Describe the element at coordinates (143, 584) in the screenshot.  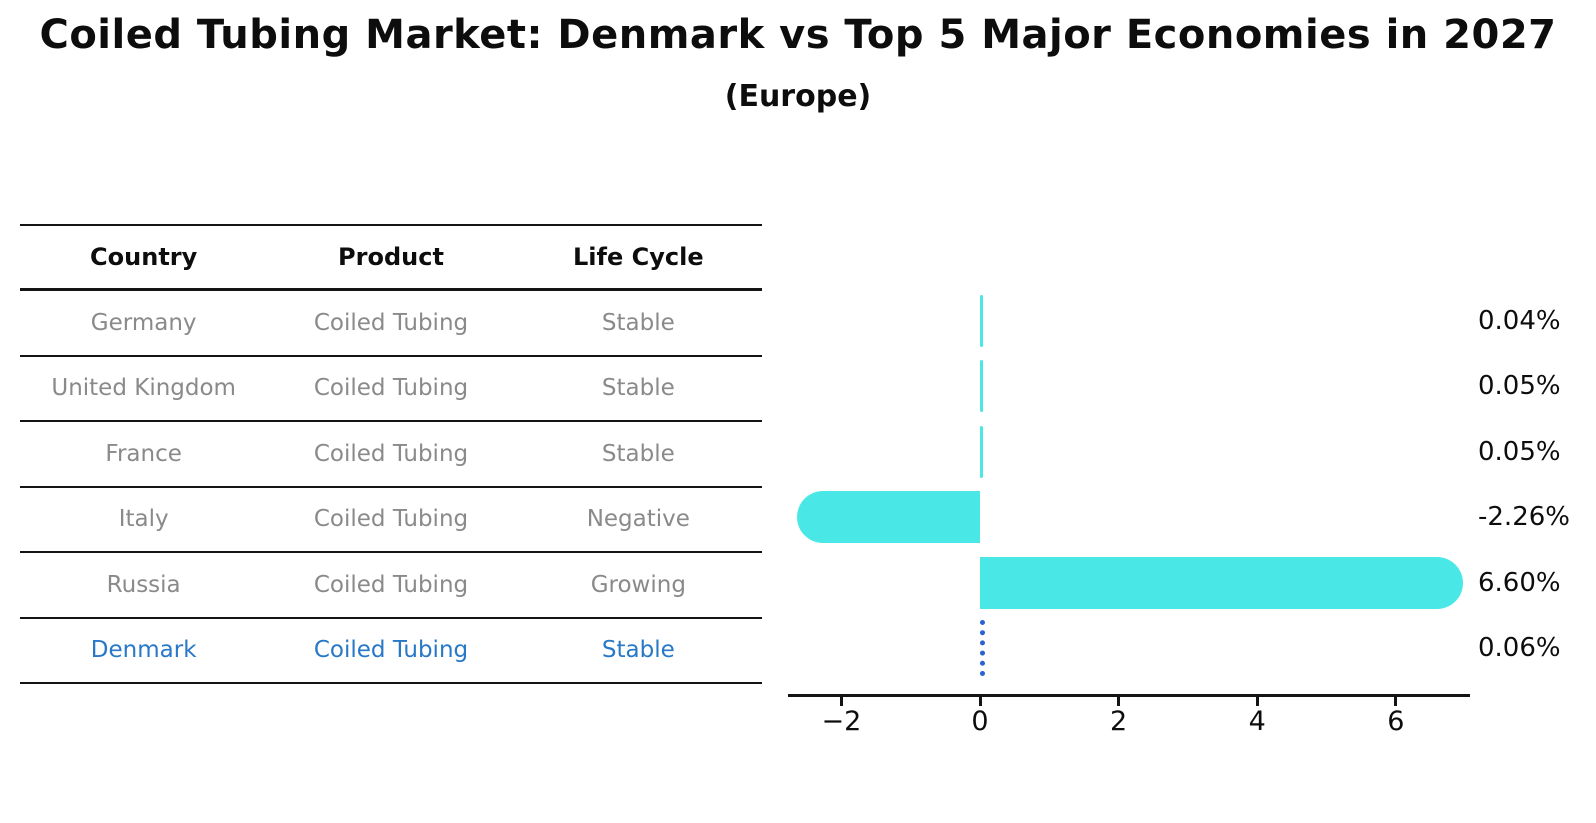
I see `cell-country: Russia` at that location.